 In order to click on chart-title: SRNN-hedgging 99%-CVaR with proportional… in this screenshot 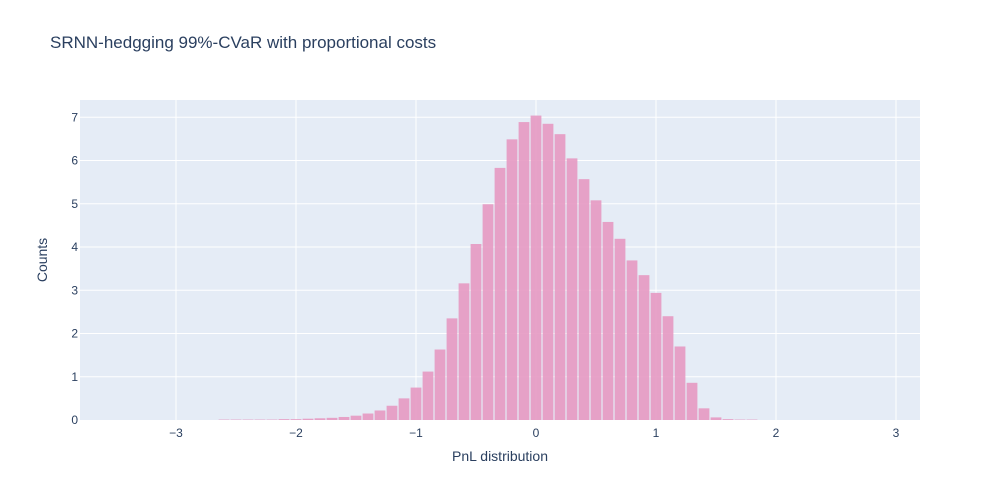, I will do `click(243, 42)`.